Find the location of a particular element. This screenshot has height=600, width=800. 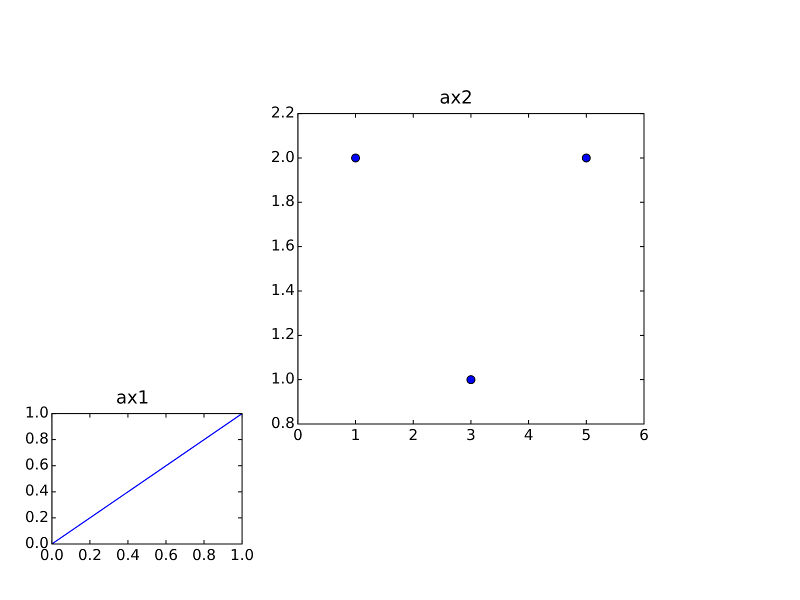

y-tick-label: 2.0 is located at coordinates (282, 157).